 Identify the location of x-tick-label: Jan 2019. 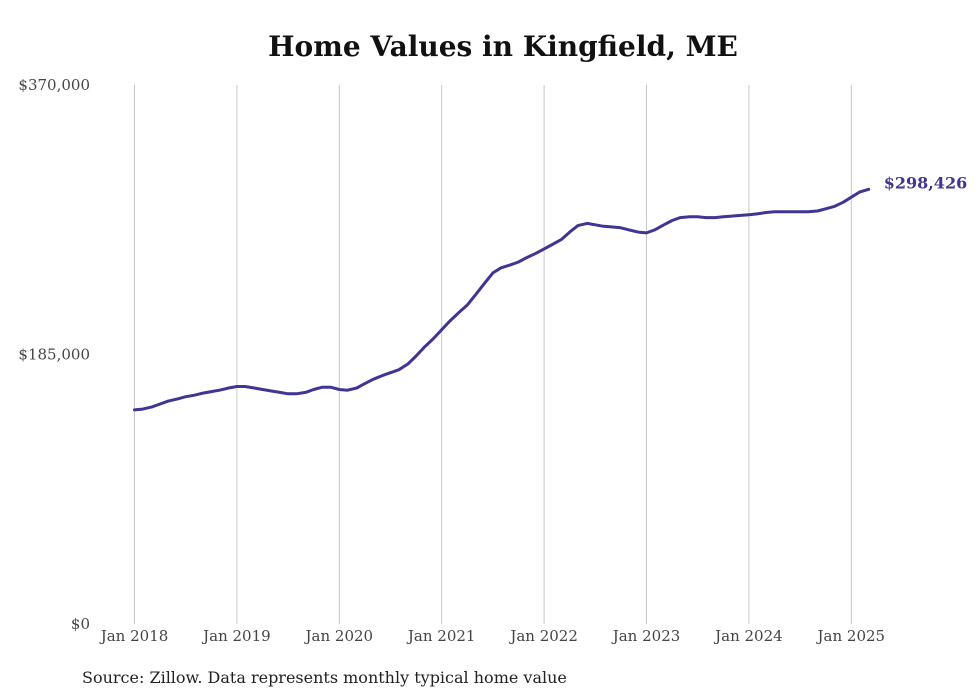
(236, 636).